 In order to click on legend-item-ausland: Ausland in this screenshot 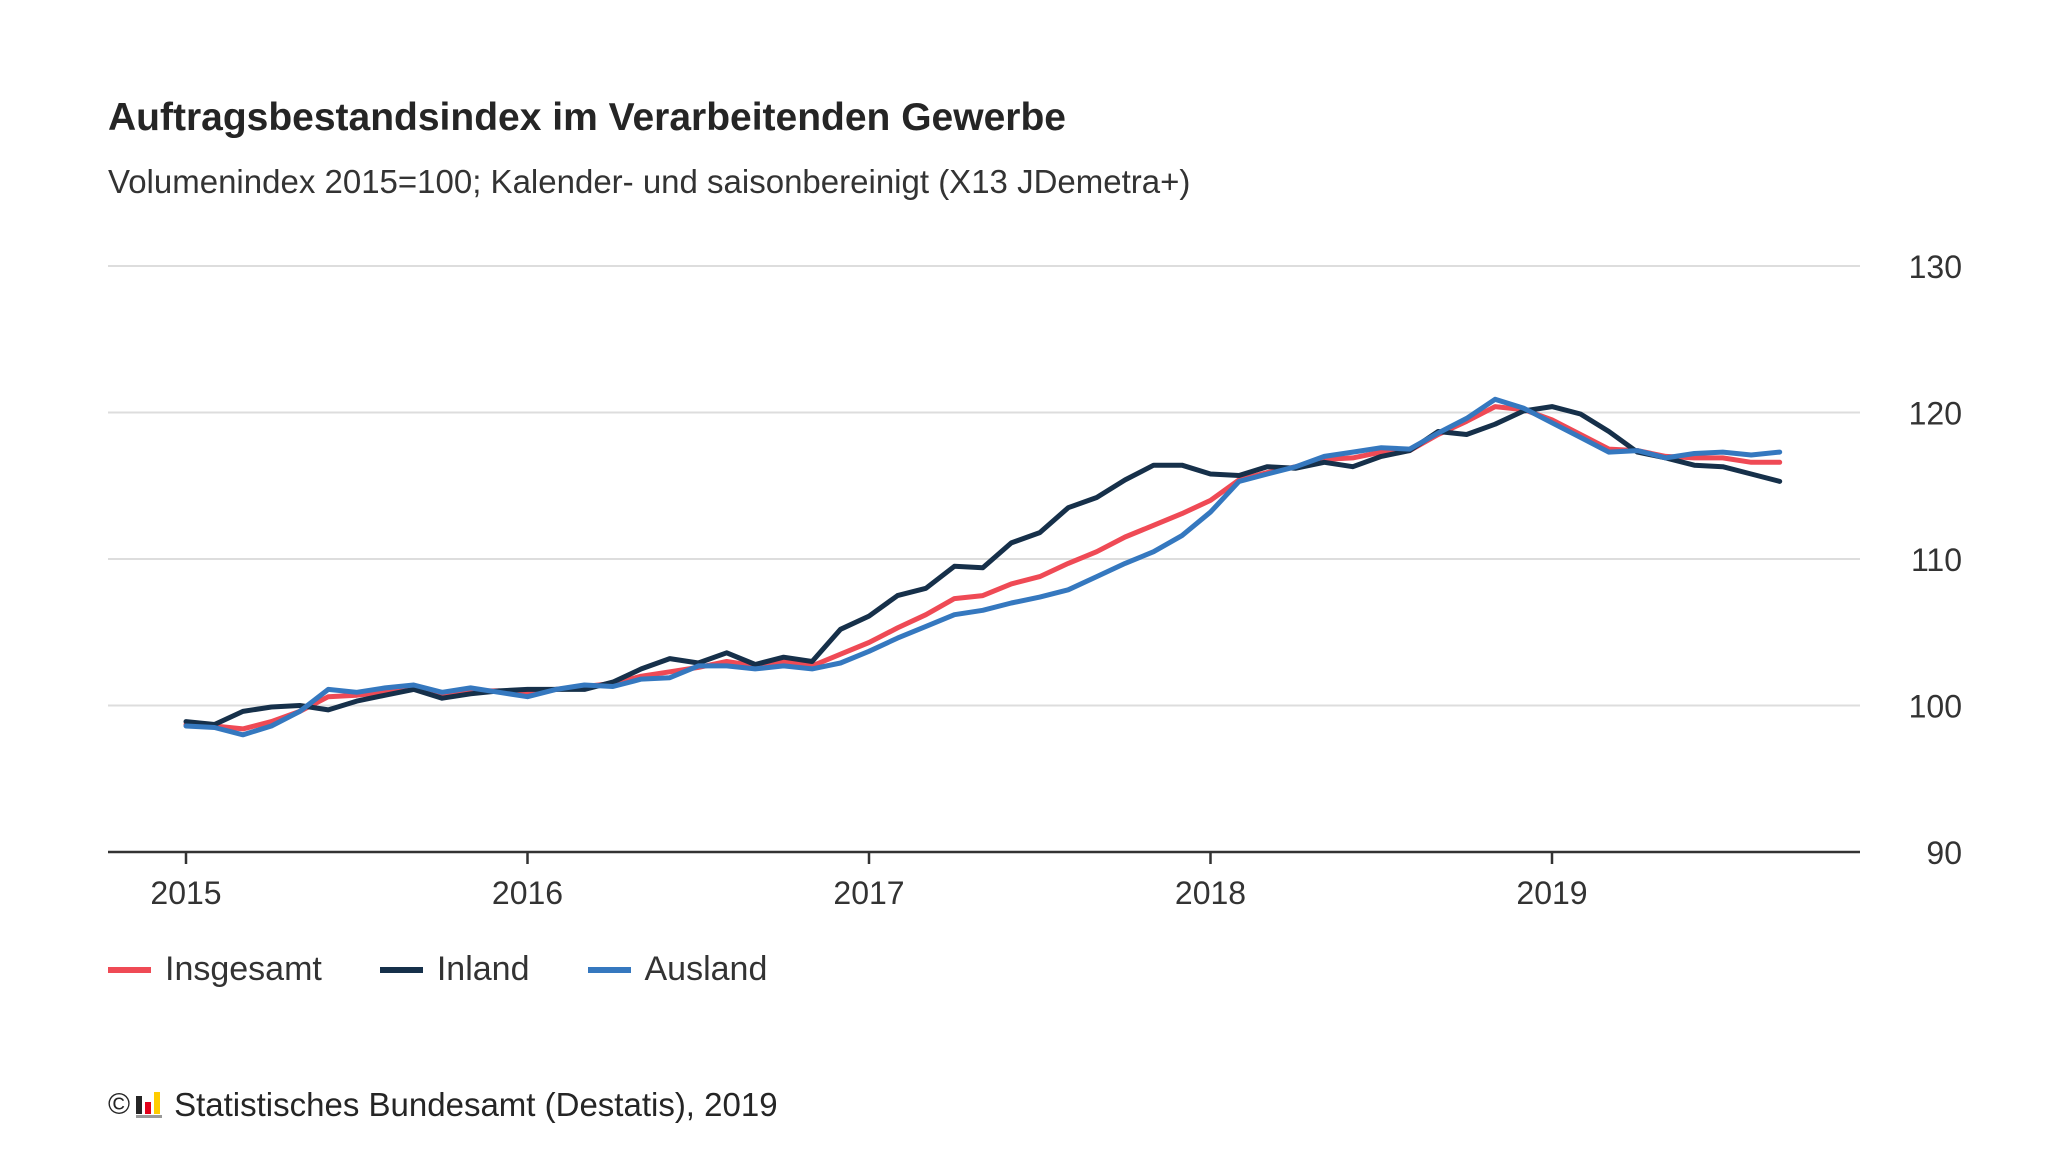, I will do `click(677, 969)`.